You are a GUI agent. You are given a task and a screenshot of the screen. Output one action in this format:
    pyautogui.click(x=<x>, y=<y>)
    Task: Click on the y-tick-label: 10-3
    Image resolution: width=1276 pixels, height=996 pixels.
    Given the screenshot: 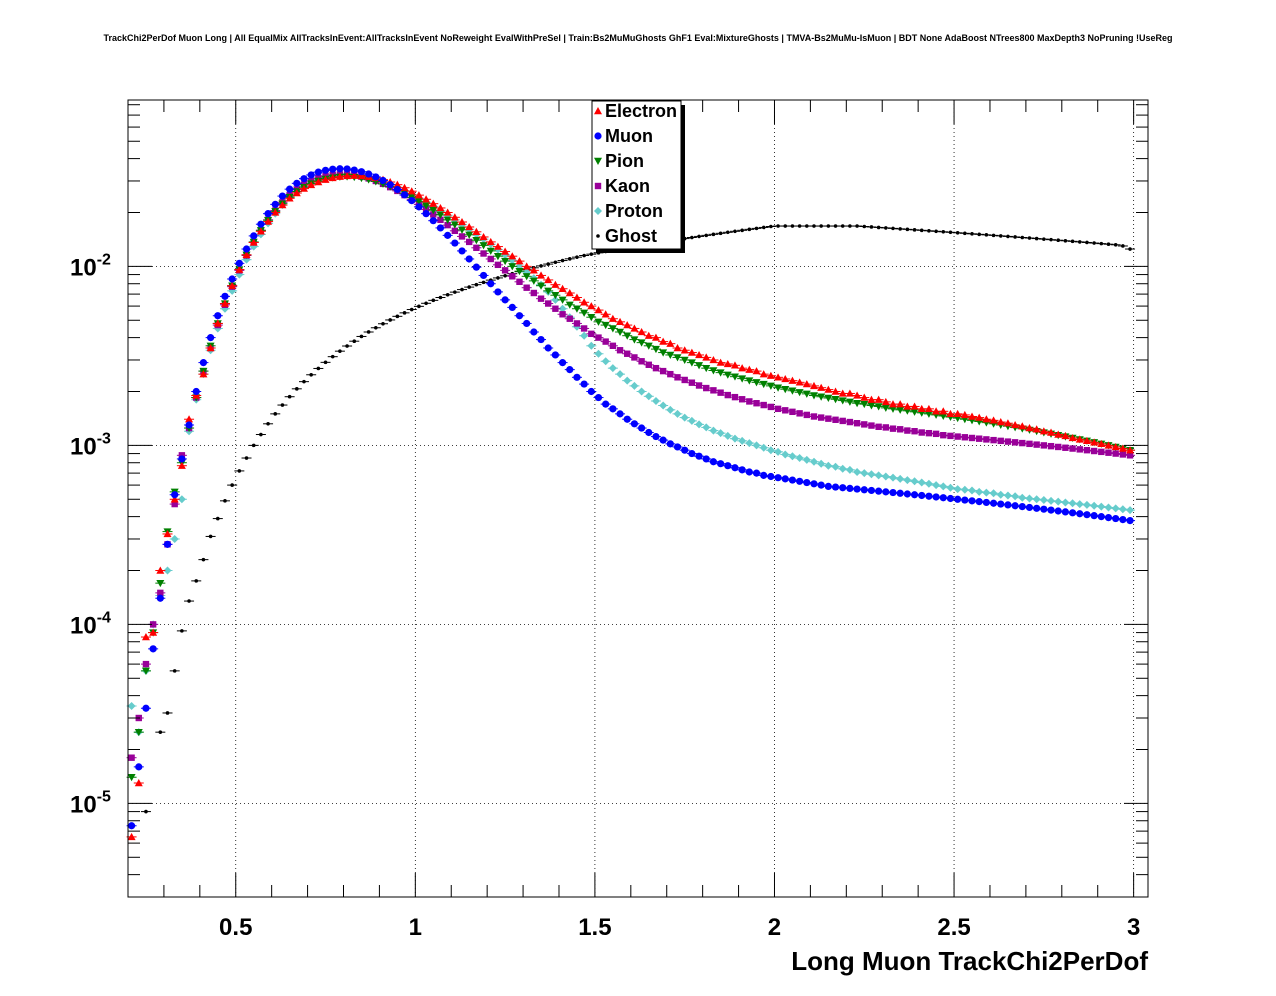 What is the action you would take?
    pyautogui.click(x=90, y=445)
    